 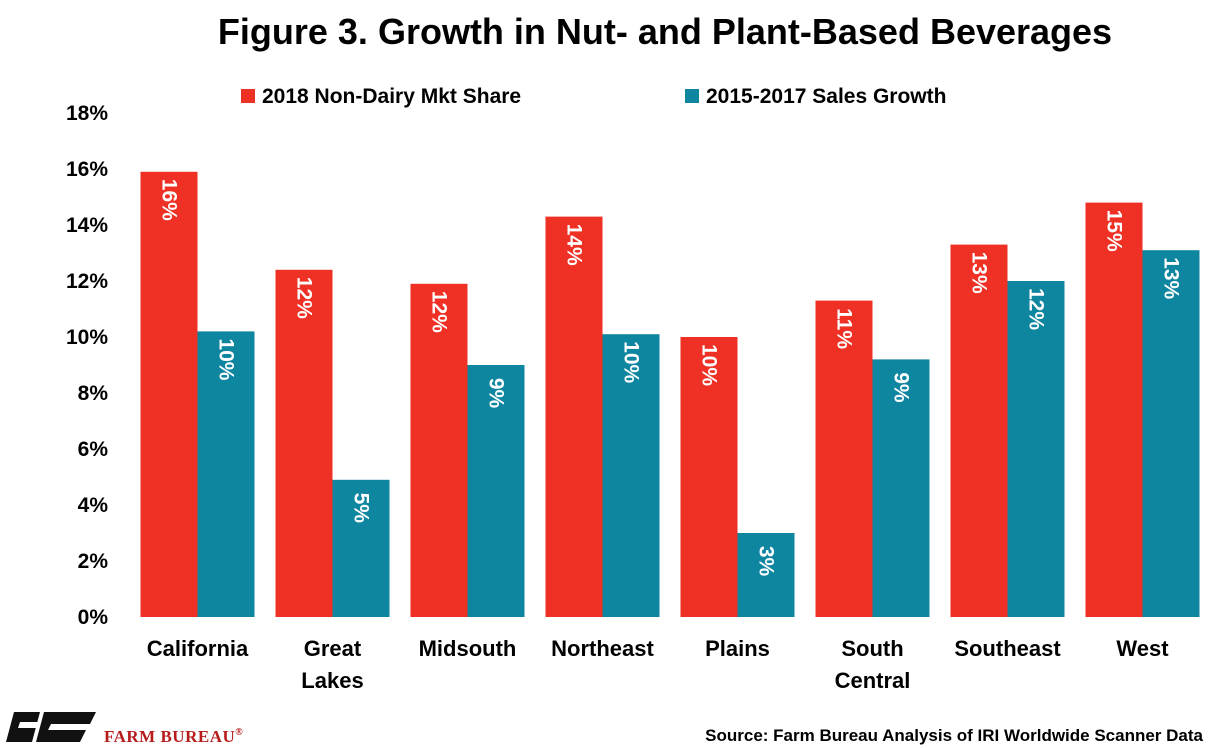 What do you see at coordinates (93, 561) in the screenshot?
I see `y-tick-label: 2%` at bounding box center [93, 561].